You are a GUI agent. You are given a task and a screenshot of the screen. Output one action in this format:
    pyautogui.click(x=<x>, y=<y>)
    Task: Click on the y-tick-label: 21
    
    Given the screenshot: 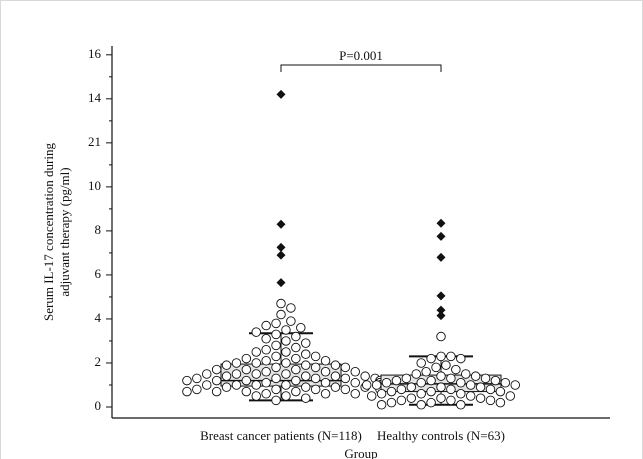 What is the action you would take?
    pyautogui.click(x=94, y=141)
    